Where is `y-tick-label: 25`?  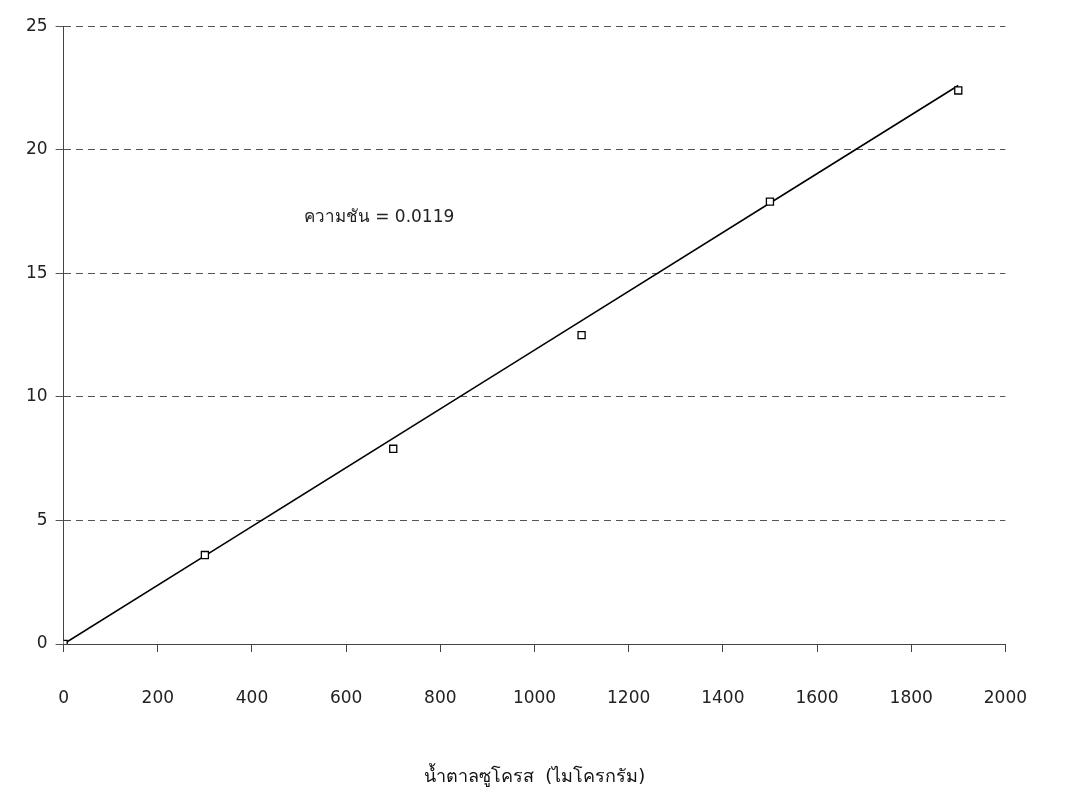 y-tick-label: 25 is located at coordinates (36, 24).